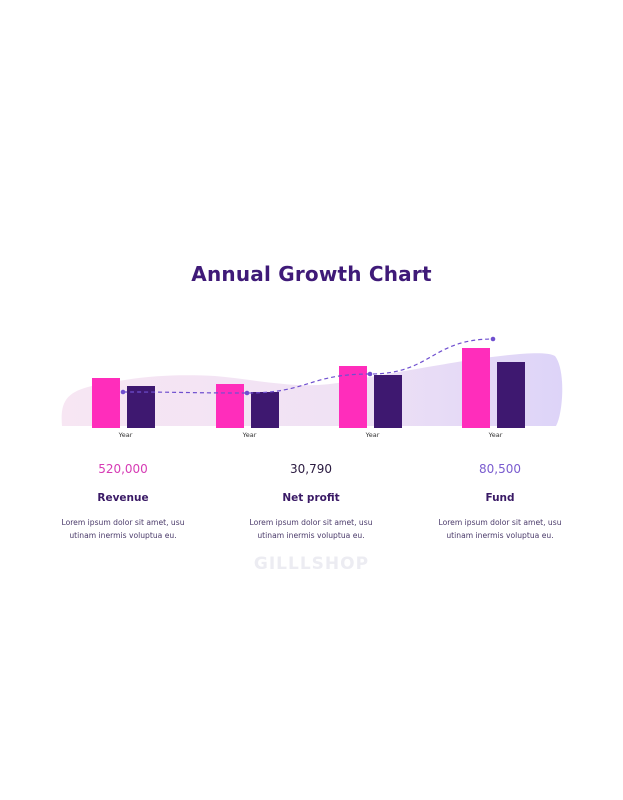  What do you see at coordinates (311, 498) in the screenshot?
I see `stat-label: Net profit` at bounding box center [311, 498].